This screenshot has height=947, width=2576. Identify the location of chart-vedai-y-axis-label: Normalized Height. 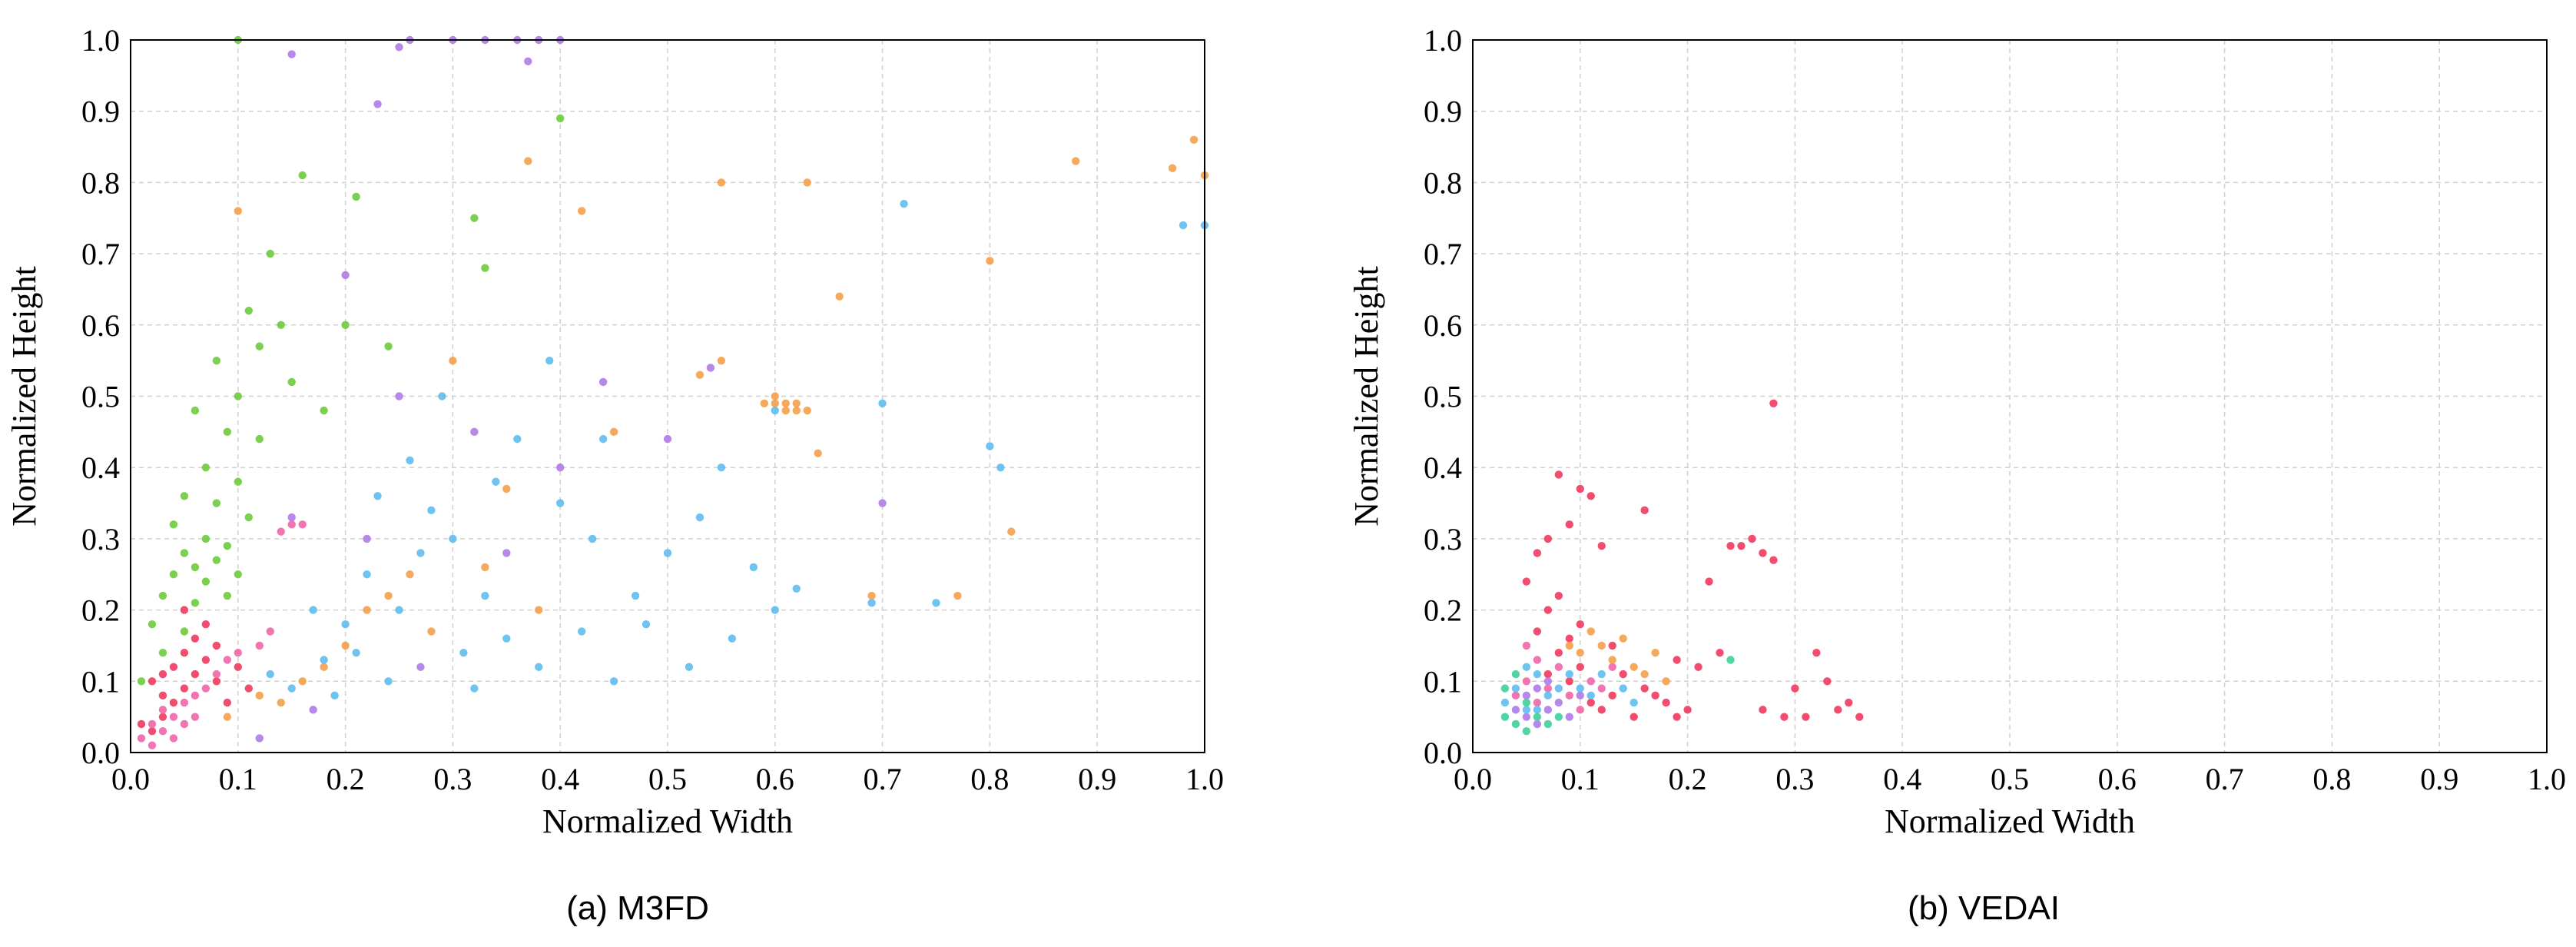
(1366, 396).